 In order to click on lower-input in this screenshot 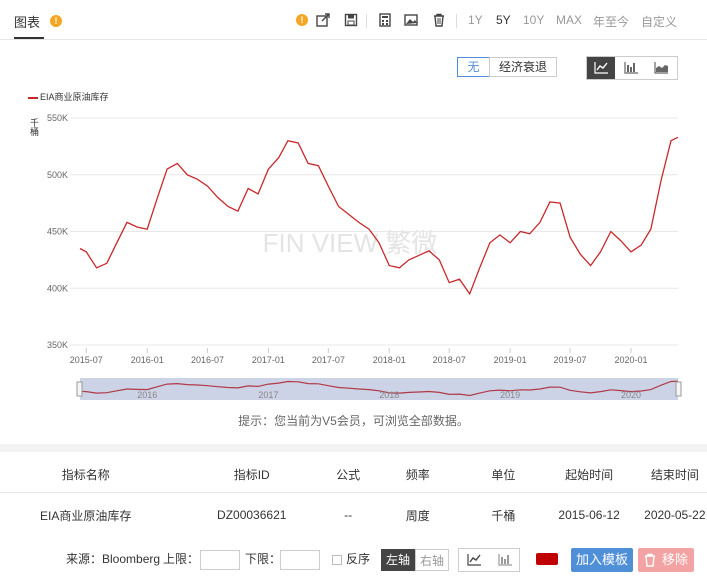, I will do `click(300, 560)`.